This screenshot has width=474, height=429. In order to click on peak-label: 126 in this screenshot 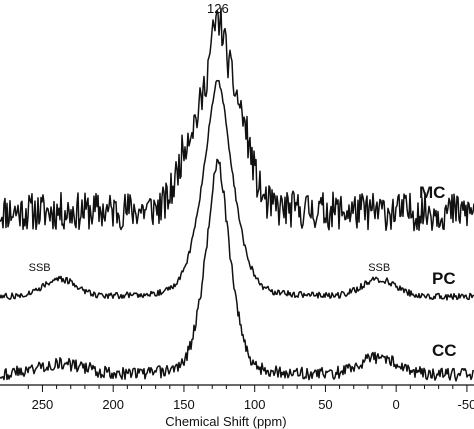, I will do `click(218, 8)`.